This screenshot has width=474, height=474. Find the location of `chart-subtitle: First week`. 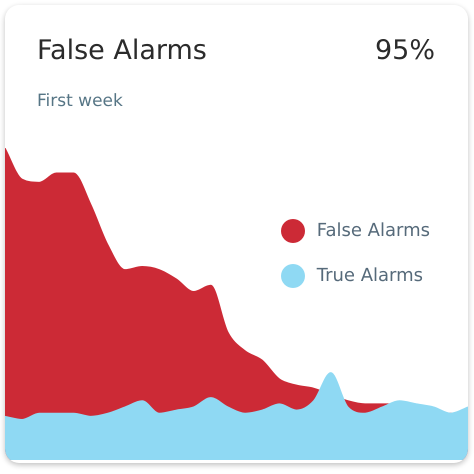

chart-subtitle: First week is located at coordinates (80, 101).